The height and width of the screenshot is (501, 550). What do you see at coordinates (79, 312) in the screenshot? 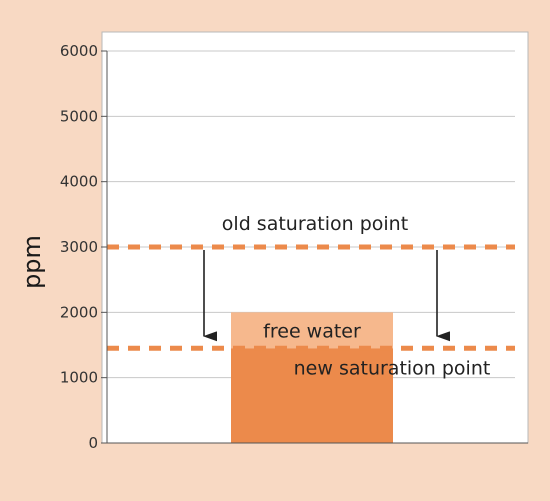
I see `y-tick-label-2000: 2000` at bounding box center [79, 312].